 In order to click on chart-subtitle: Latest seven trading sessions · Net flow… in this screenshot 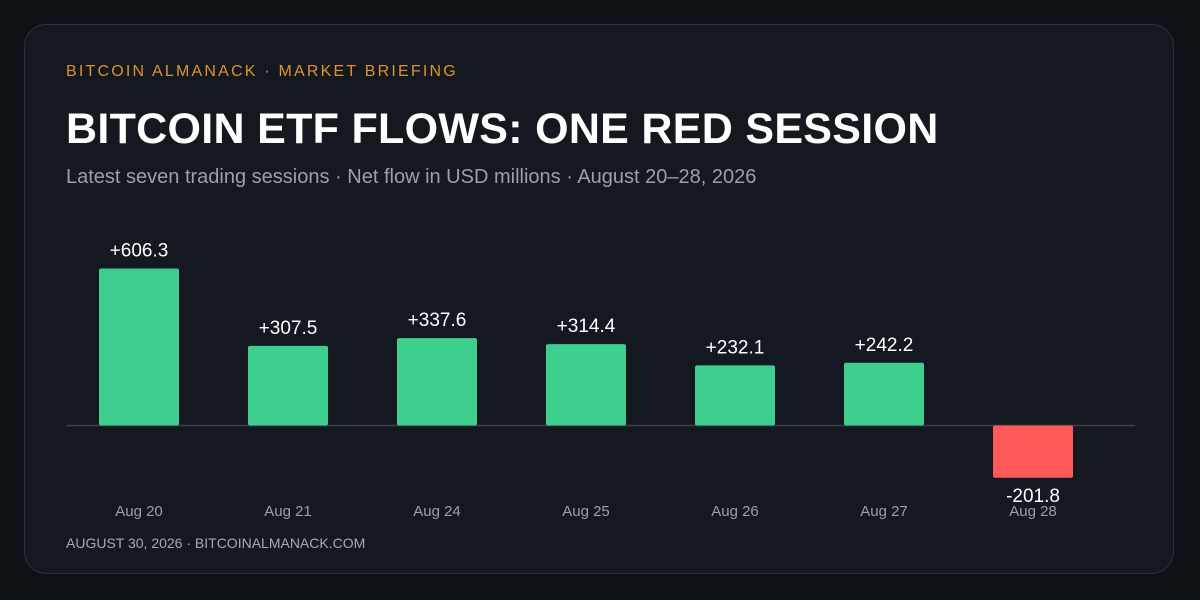, I will do `click(411, 177)`.